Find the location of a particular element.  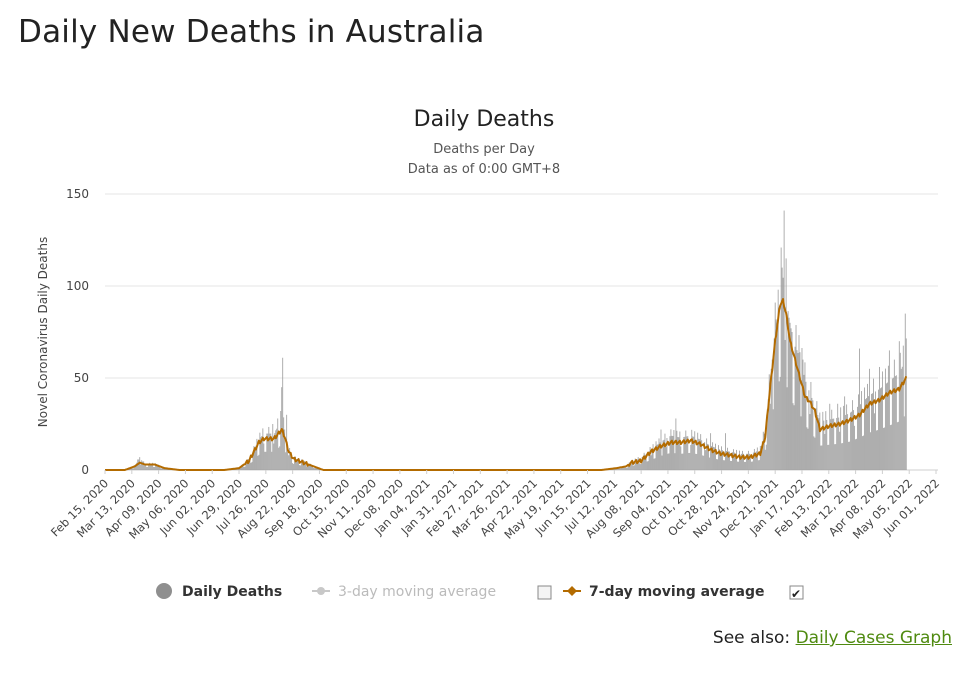

7day-checkbox is located at coordinates (796, 592).